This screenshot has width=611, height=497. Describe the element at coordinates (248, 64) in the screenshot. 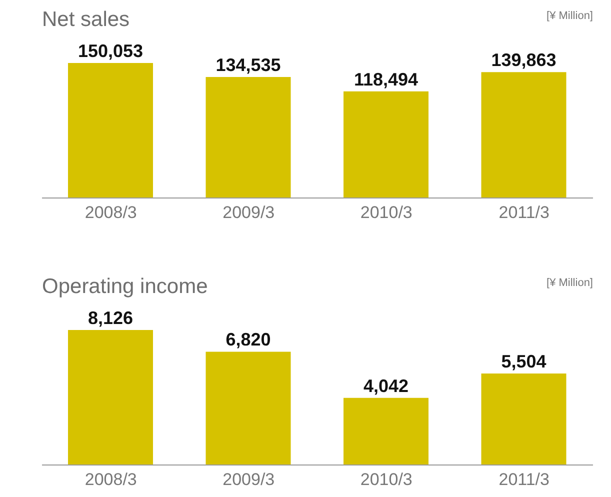

I see `data-label: 134,535` at that location.